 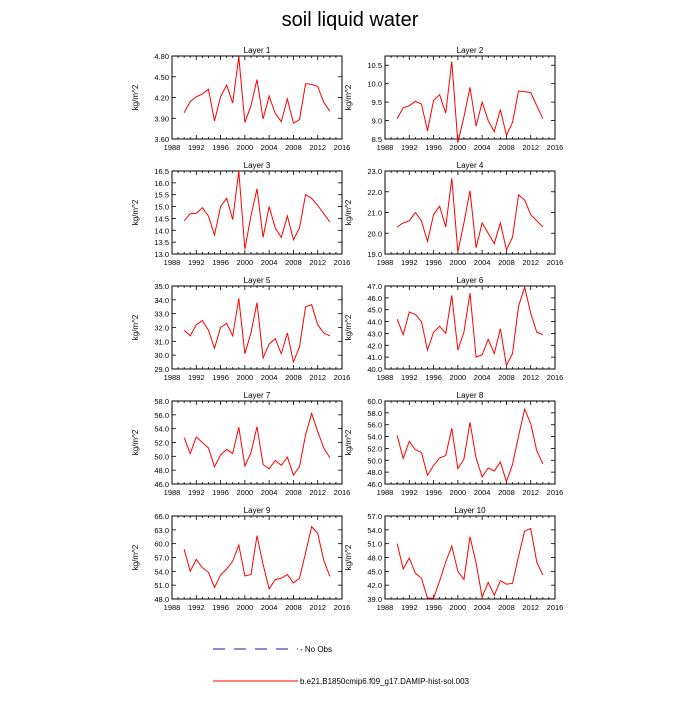 What do you see at coordinates (470, 50) in the screenshot?
I see `panel-title: Layer 2` at bounding box center [470, 50].